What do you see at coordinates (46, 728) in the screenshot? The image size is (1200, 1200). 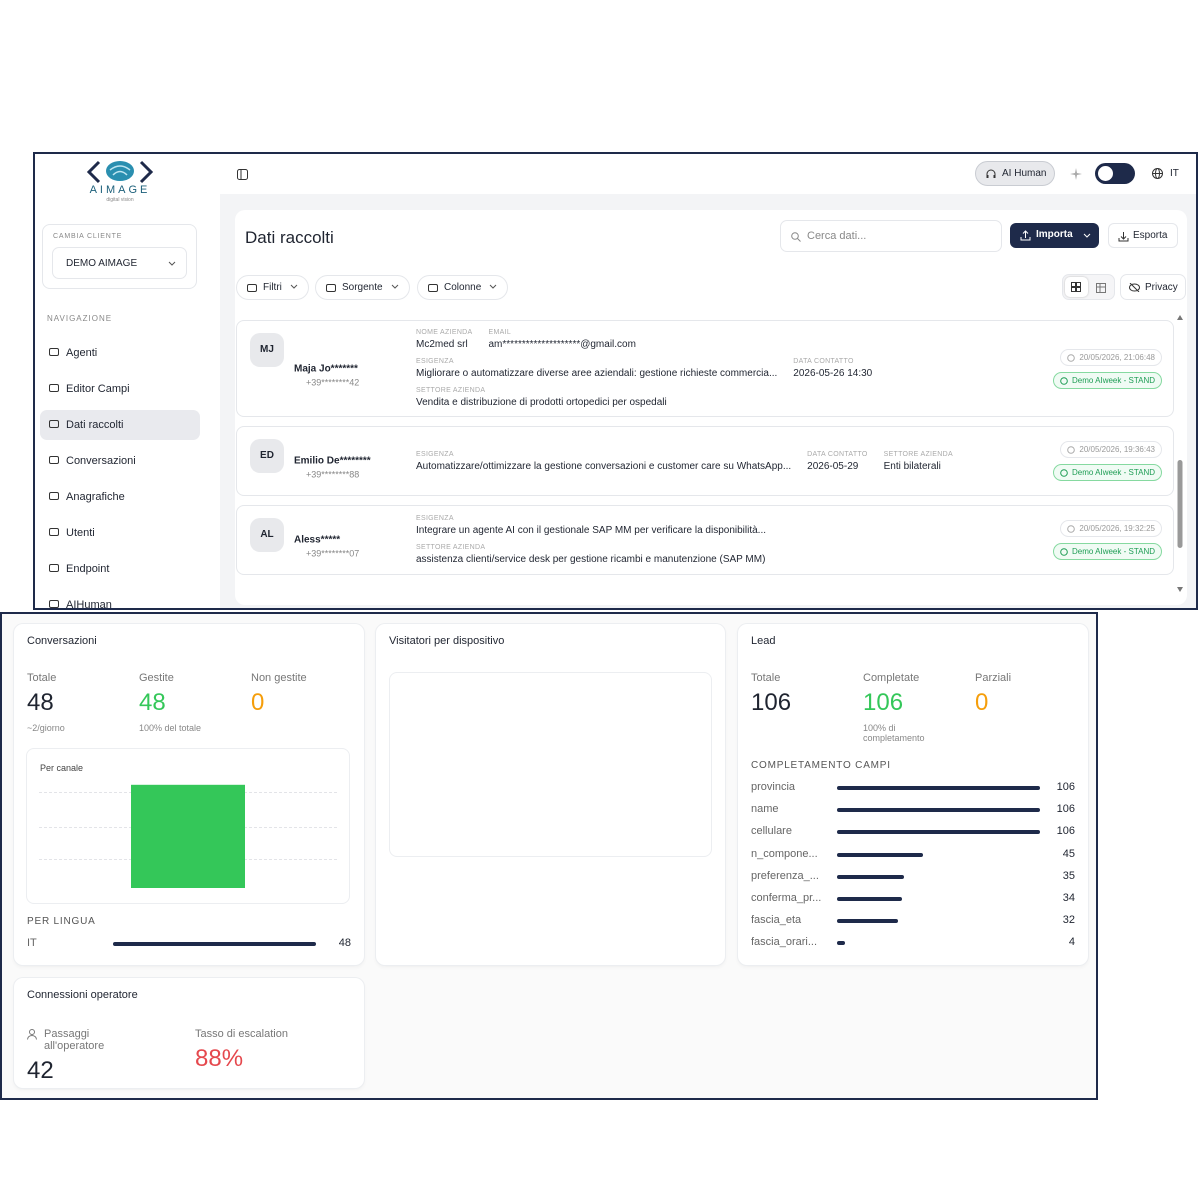 I see `stat-note: ~2/giorno` at bounding box center [46, 728].